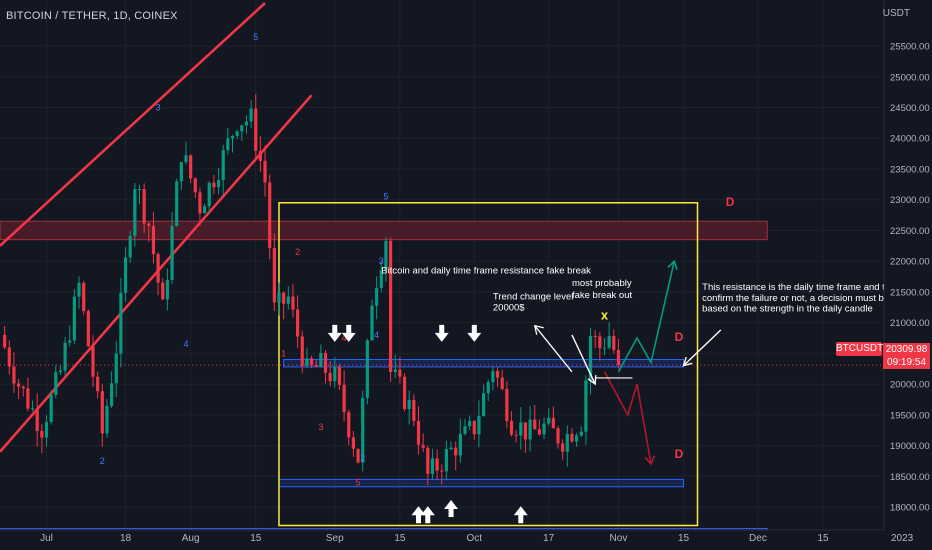 The width and height of the screenshot is (932, 550). What do you see at coordinates (902, 538) in the screenshot?
I see `x-tick-label: 2023` at bounding box center [902, 538].